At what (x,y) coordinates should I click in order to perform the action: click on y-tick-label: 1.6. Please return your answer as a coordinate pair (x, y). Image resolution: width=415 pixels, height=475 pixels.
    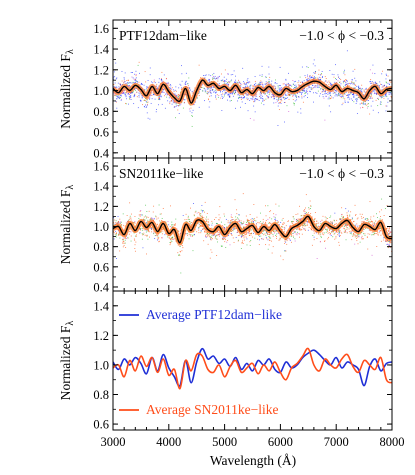
    Looking at the image, I should click on (101, 29).